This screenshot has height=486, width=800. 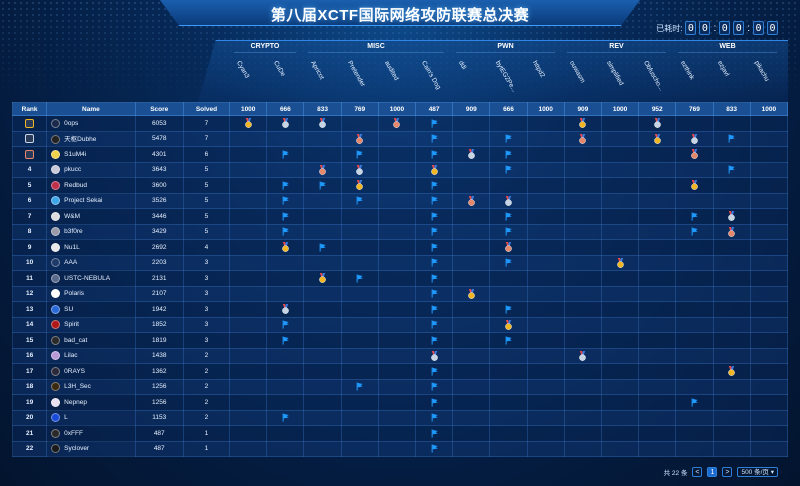 I want to click on team-name: L3H_Sec, so click(x=77, y=387).